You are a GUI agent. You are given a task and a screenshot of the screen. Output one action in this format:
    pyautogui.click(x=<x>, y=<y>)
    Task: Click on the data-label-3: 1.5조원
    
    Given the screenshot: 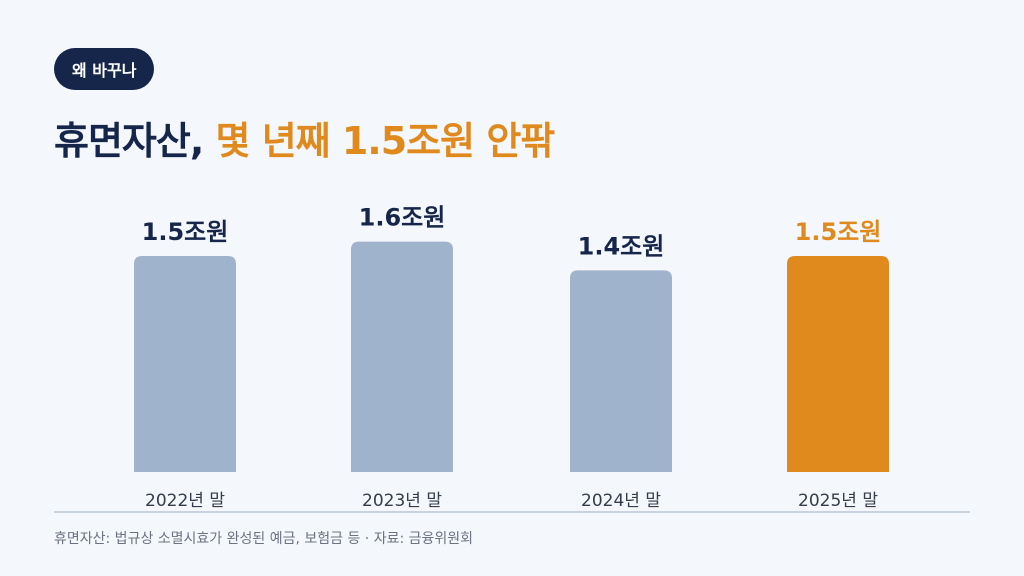 What is the action you would take?
    pyautogui.click(x=838, y=232)
    